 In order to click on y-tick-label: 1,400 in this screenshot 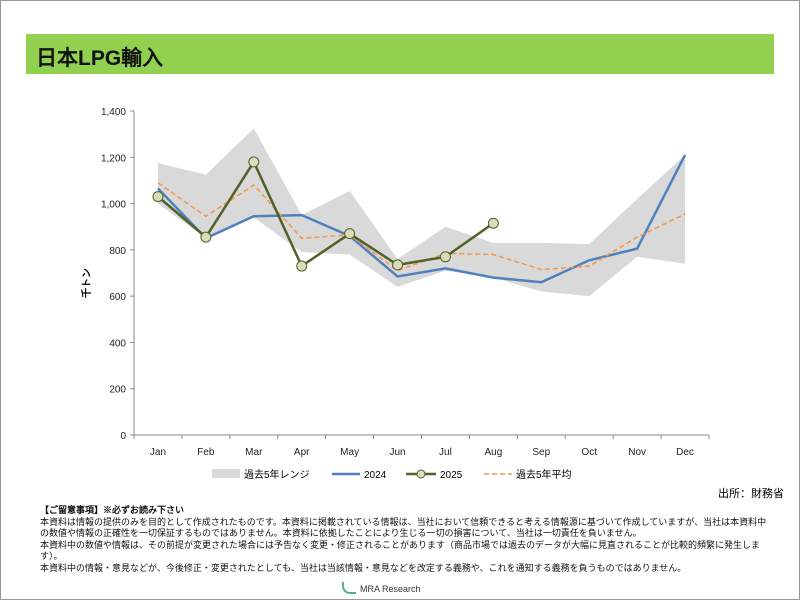, I will do `click(113, 112)`.